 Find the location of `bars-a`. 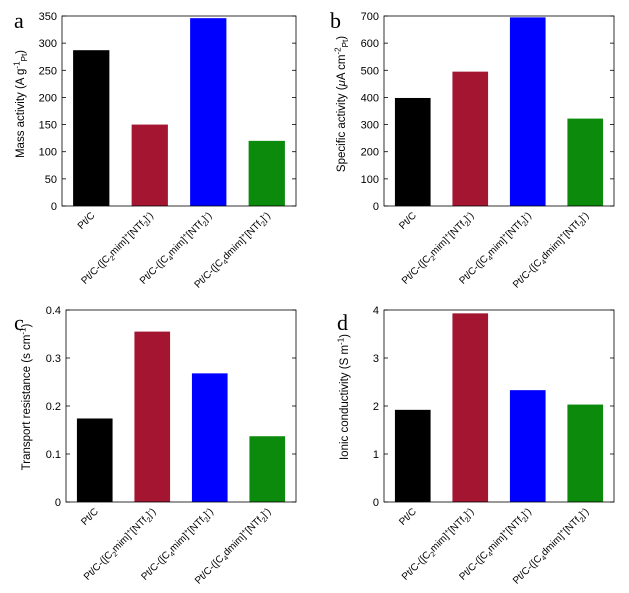

bars-a is located at coordinates (179, 112).